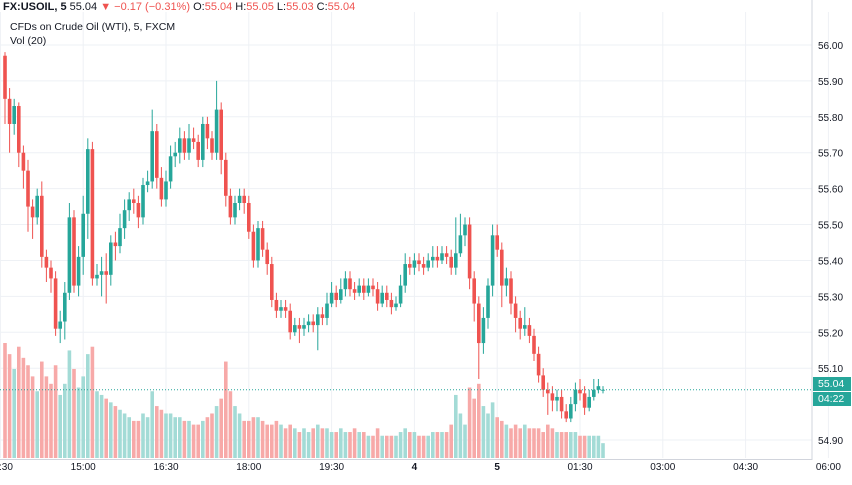 The image size is (852, 485). I want to click on y-tick-label: 55.90, so click(830, 82).